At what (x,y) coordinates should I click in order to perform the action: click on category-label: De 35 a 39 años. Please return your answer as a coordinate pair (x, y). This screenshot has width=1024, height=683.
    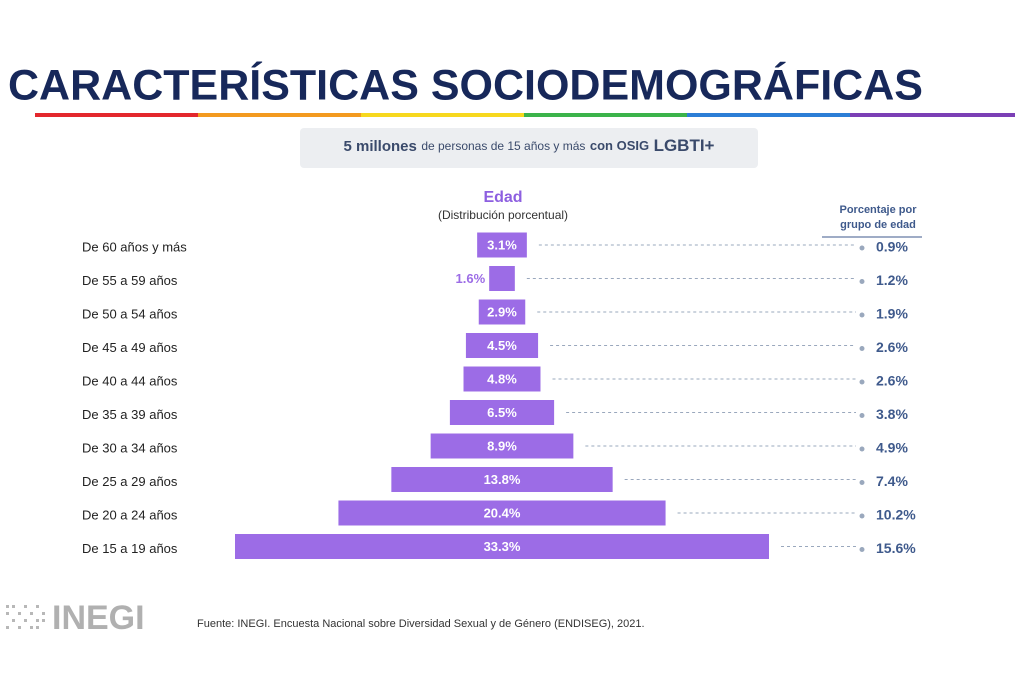
    Looking at the image, I should click on (130, 414).